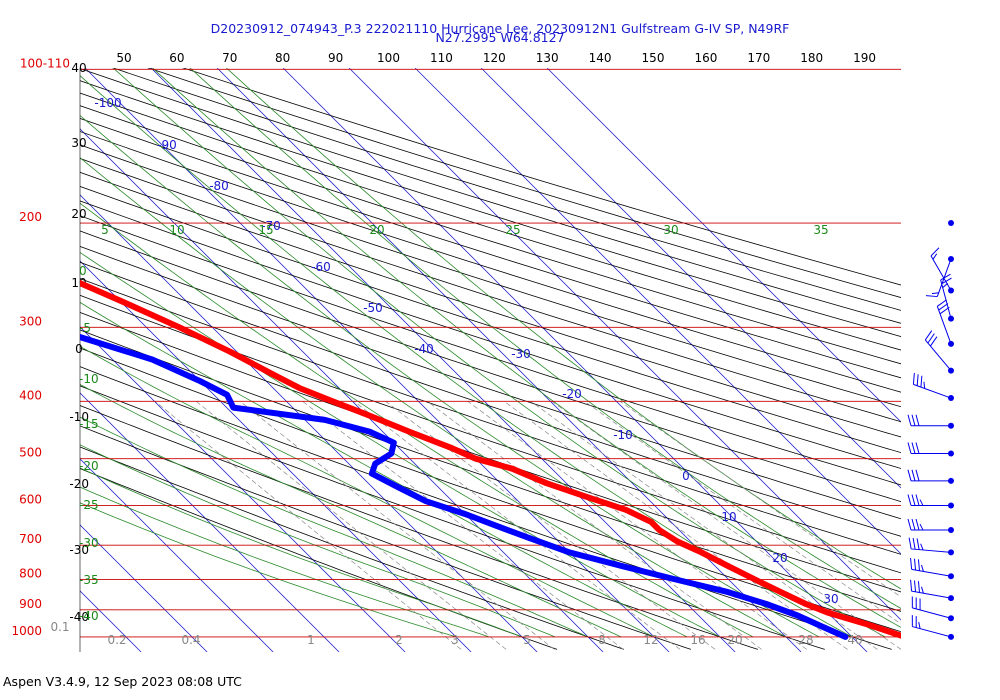 Image resolution: width=1000 pixels, height=700 pixels. What do you see at coordinates (602, 640) in the screenshot?
I see `mixing-ratio-label: 8` at bounding box center [602, 640].